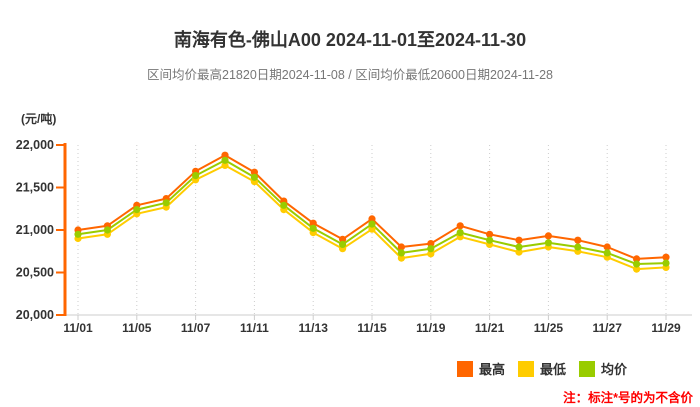 Image resolution: width=700 pixels, height=407 pixels. What do you see at coordinates (35, 273) in the screenshot?
I see `y-axis-label: 20,500` at bounding box center [35, 273].